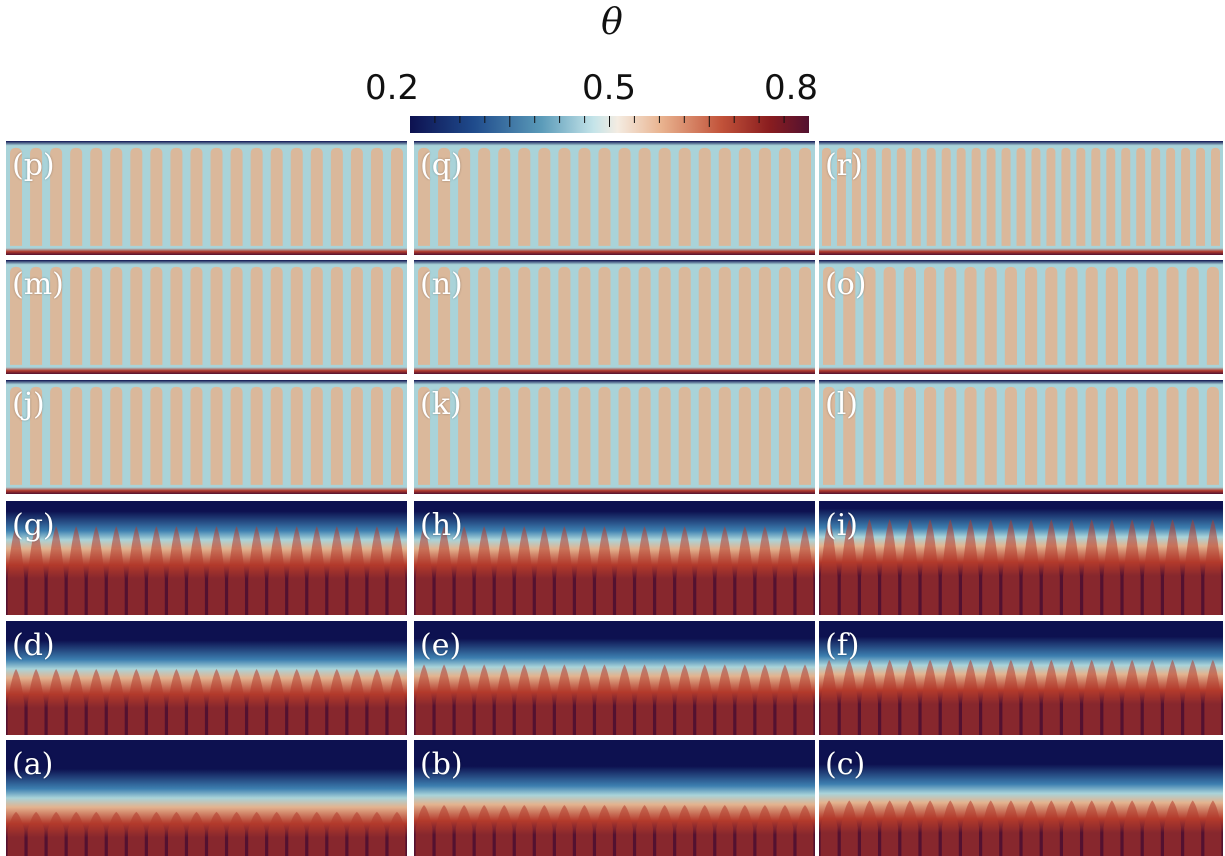 The width and height of the screenshot is (1225, 856). What do you see at coordinates (842, 645) in the screenshot?
I see `panel-label: (f)` at bounding box center [842, 645].